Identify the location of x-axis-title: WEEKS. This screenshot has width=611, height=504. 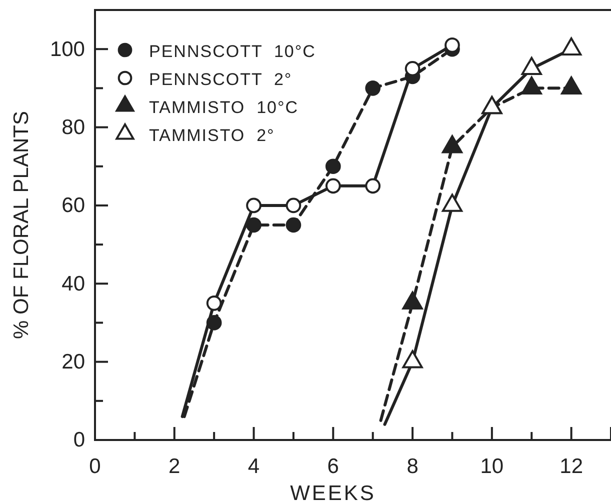
(333, 493).